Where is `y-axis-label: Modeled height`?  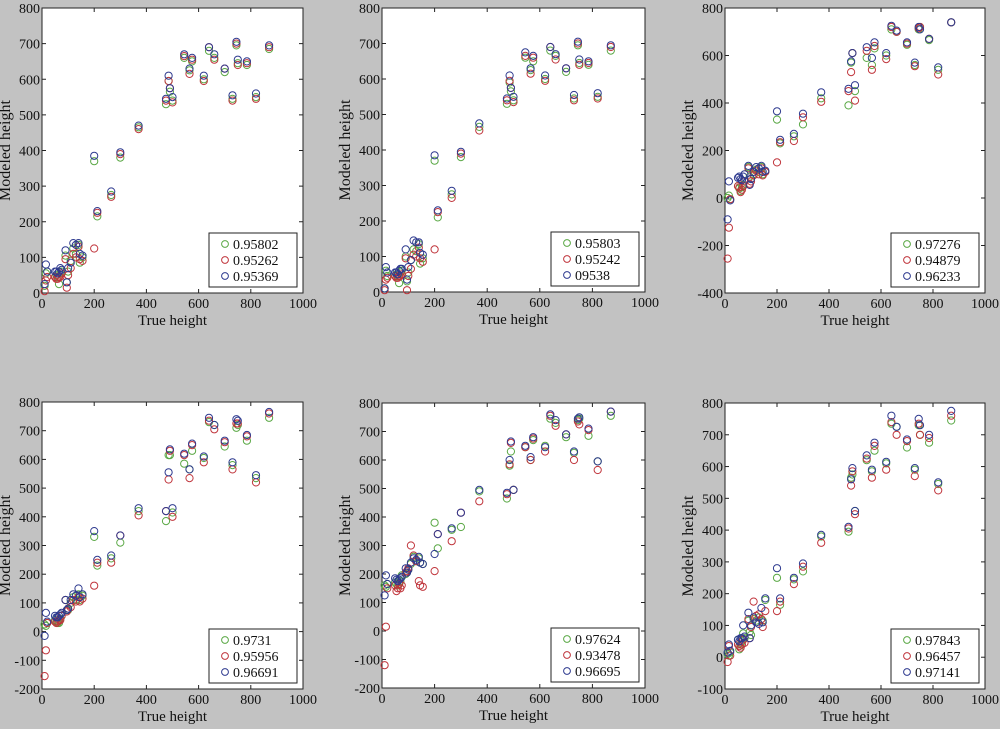 y-axis-label: Modeled height is located at coordinates (345, 149).